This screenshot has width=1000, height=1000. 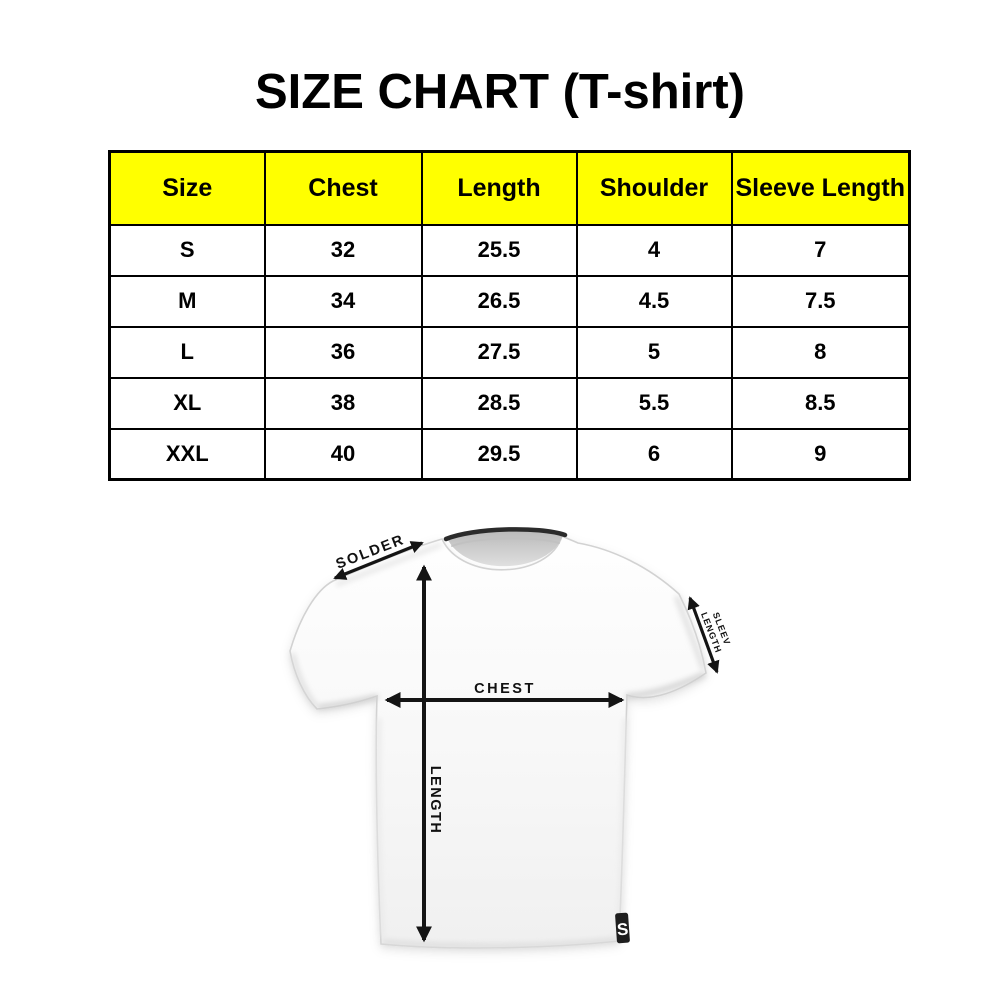 I want to click on col-header-chest: Chest, so click(x=343, y=188).